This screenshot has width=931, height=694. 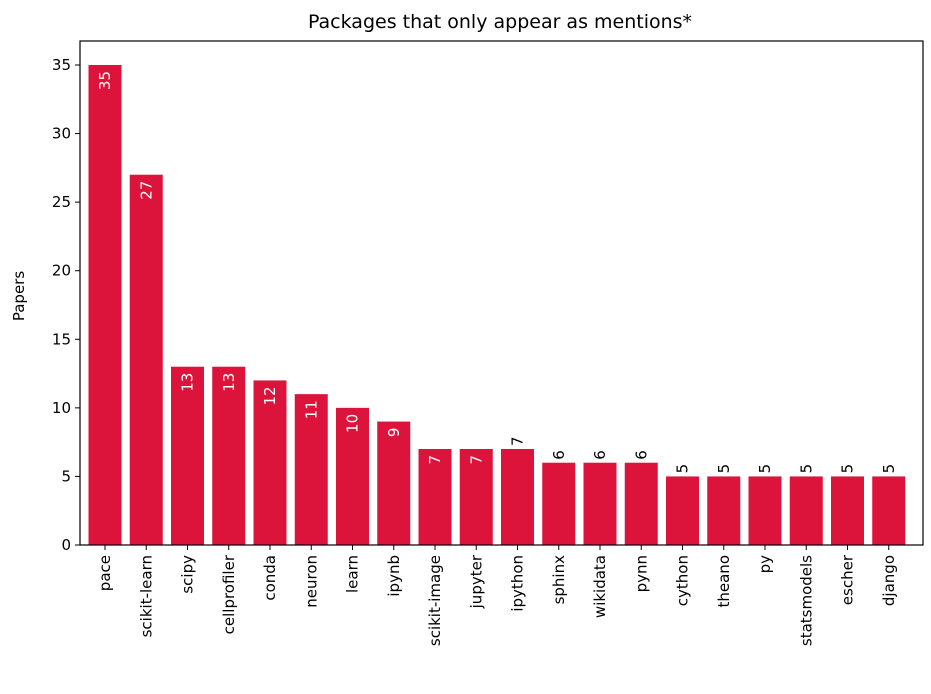 I want to click on chart-title: Packages that only appear as mentions*, so click(x=500, y=22).